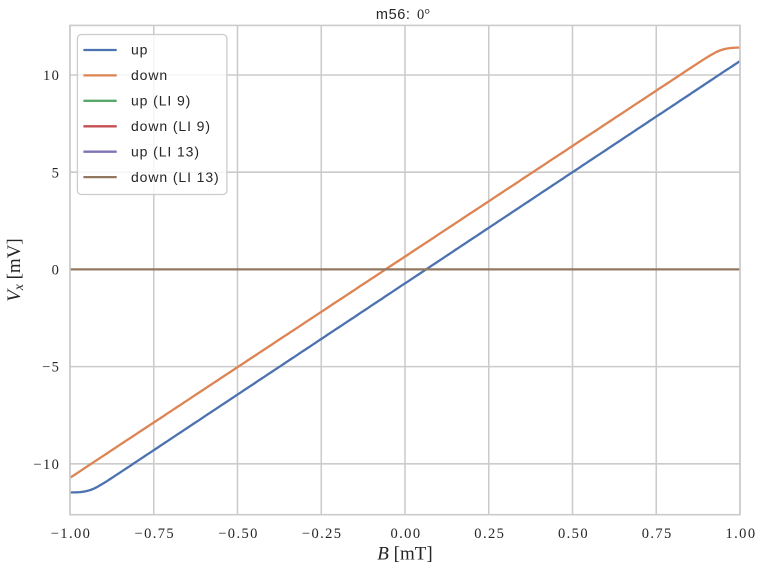 This screenshot has width=761, height=571. Describe the element at coordinates (657, 534) in the screenshot. I see `svg-text: 0.75` at that location.